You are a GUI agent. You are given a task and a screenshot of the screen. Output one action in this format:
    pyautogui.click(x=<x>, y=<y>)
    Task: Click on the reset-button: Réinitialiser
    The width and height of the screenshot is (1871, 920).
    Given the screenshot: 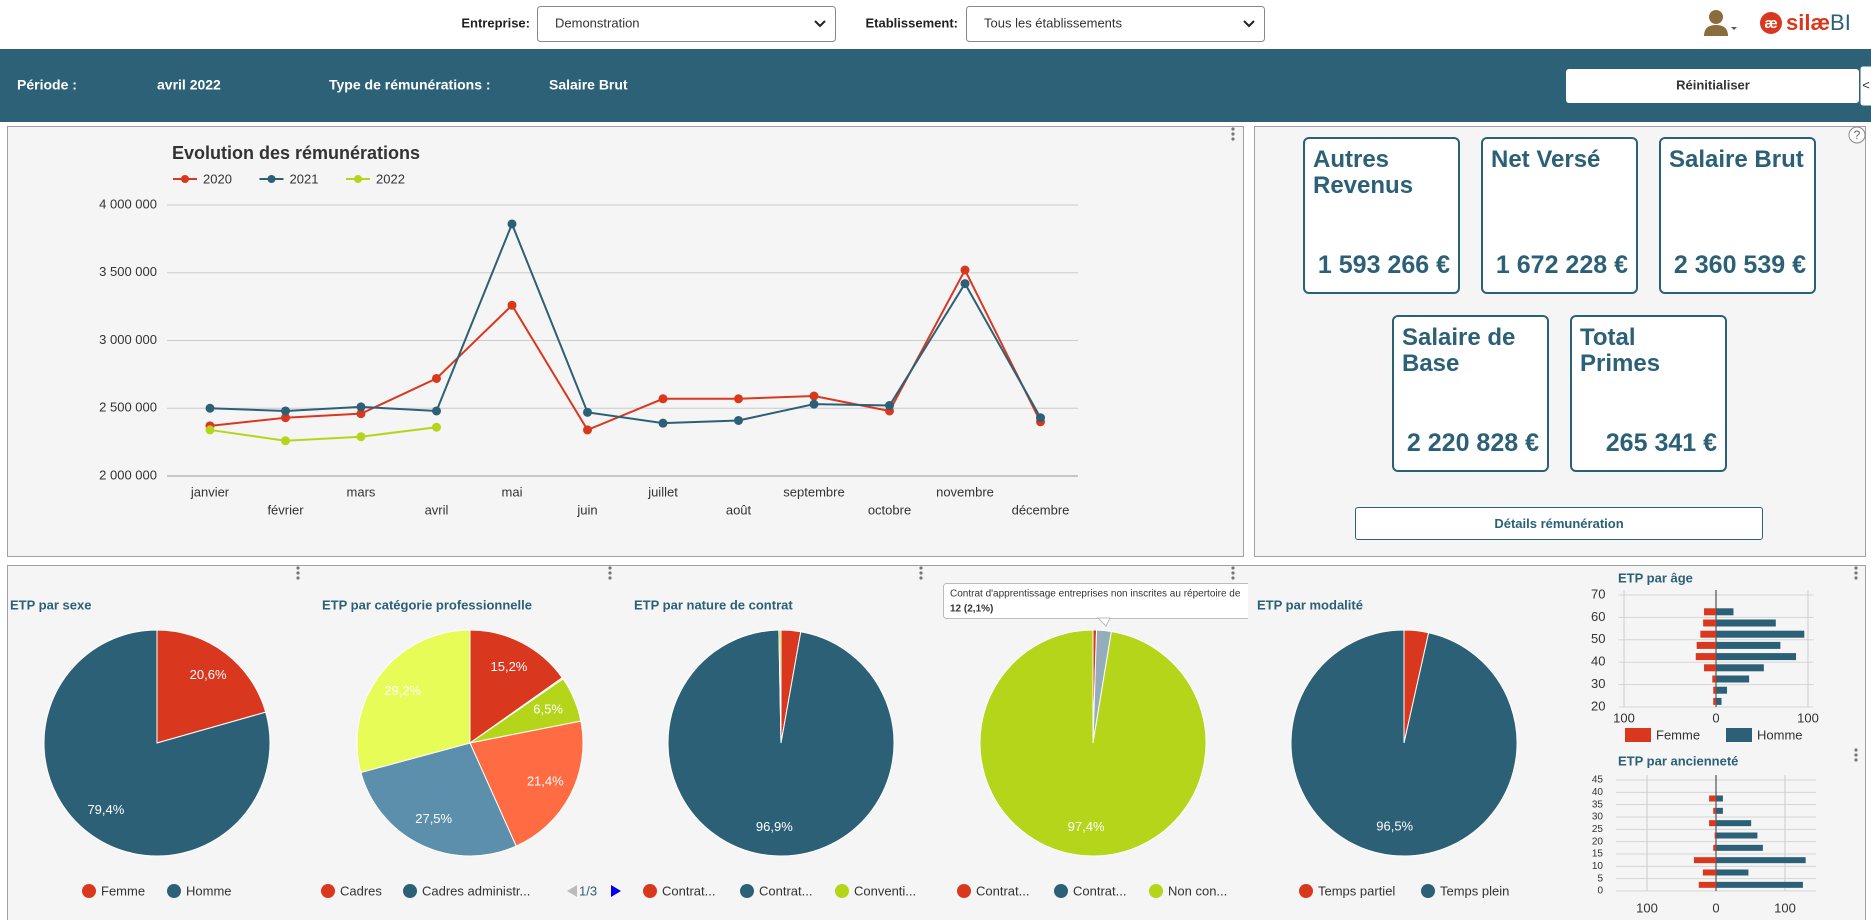 What is the action you would take?
    pyautogui.click(x=1712, y=86)
    